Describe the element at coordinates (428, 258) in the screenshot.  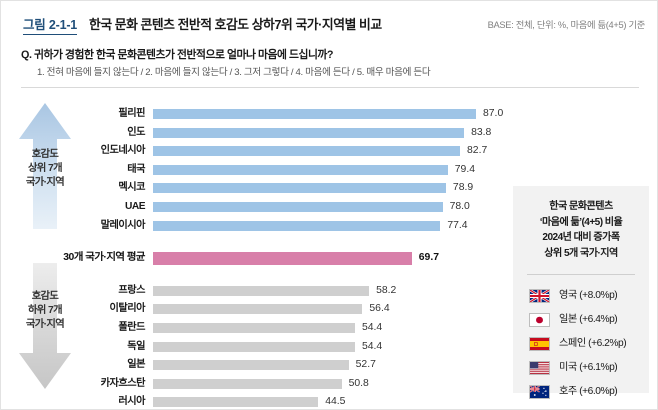
I see `chart-bar-value: 69.7` at that location.